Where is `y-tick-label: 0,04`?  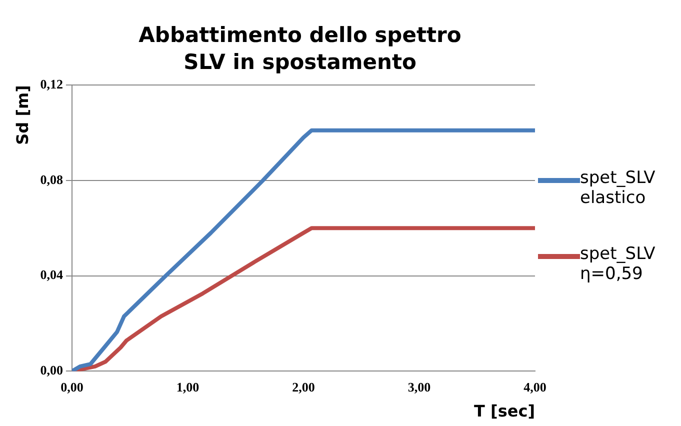
y-tick-label: 0,04 is located at coordinates (52, 274).